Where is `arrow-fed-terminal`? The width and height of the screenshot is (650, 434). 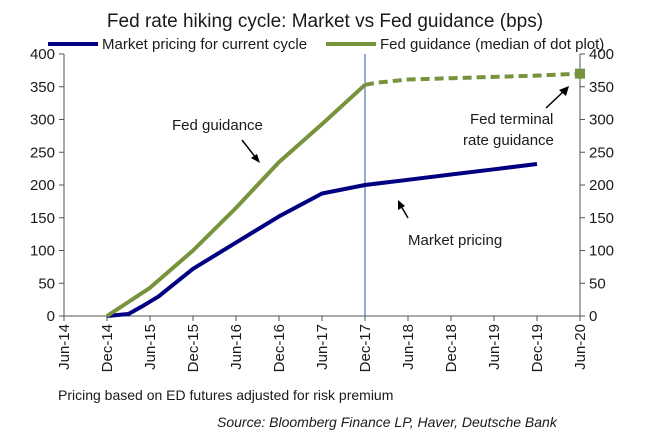
arrow-fed-terminal is located at coordinates (555, 99).